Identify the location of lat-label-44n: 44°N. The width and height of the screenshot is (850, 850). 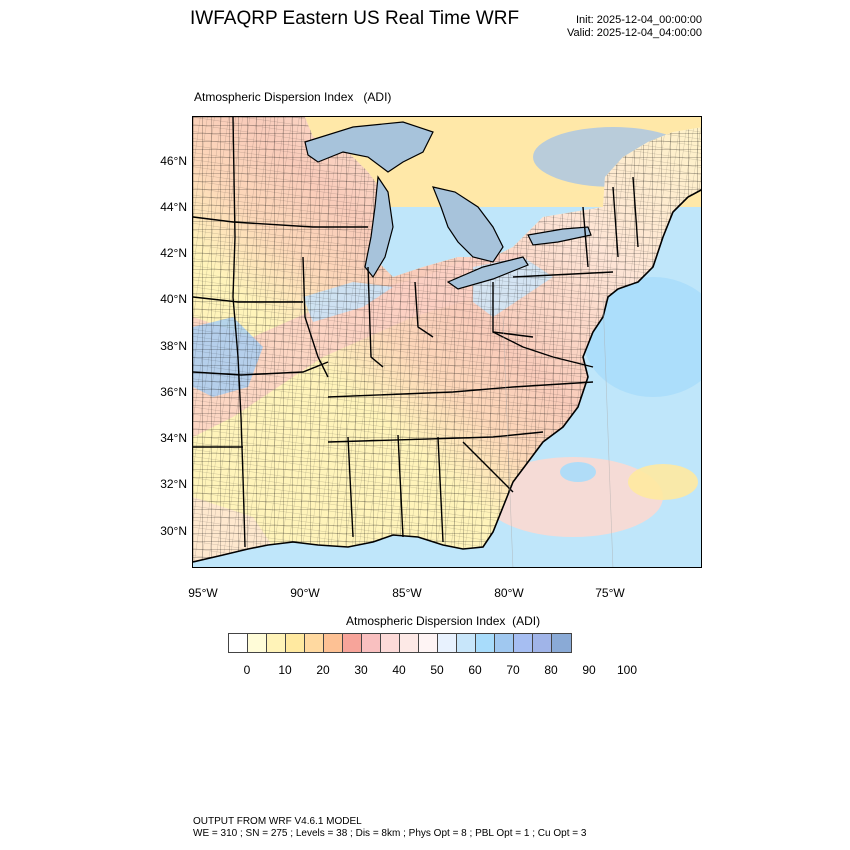
(173, 207).